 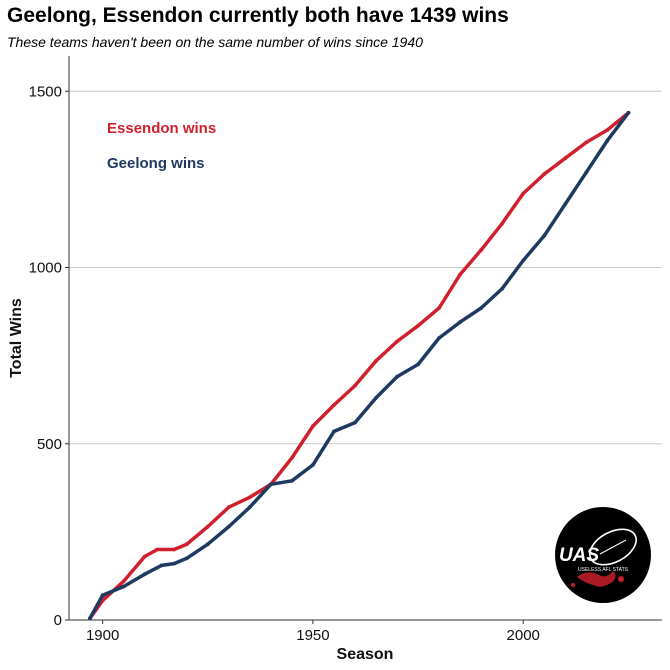 I want to click on logo-circle, so click(x=603, y=555).